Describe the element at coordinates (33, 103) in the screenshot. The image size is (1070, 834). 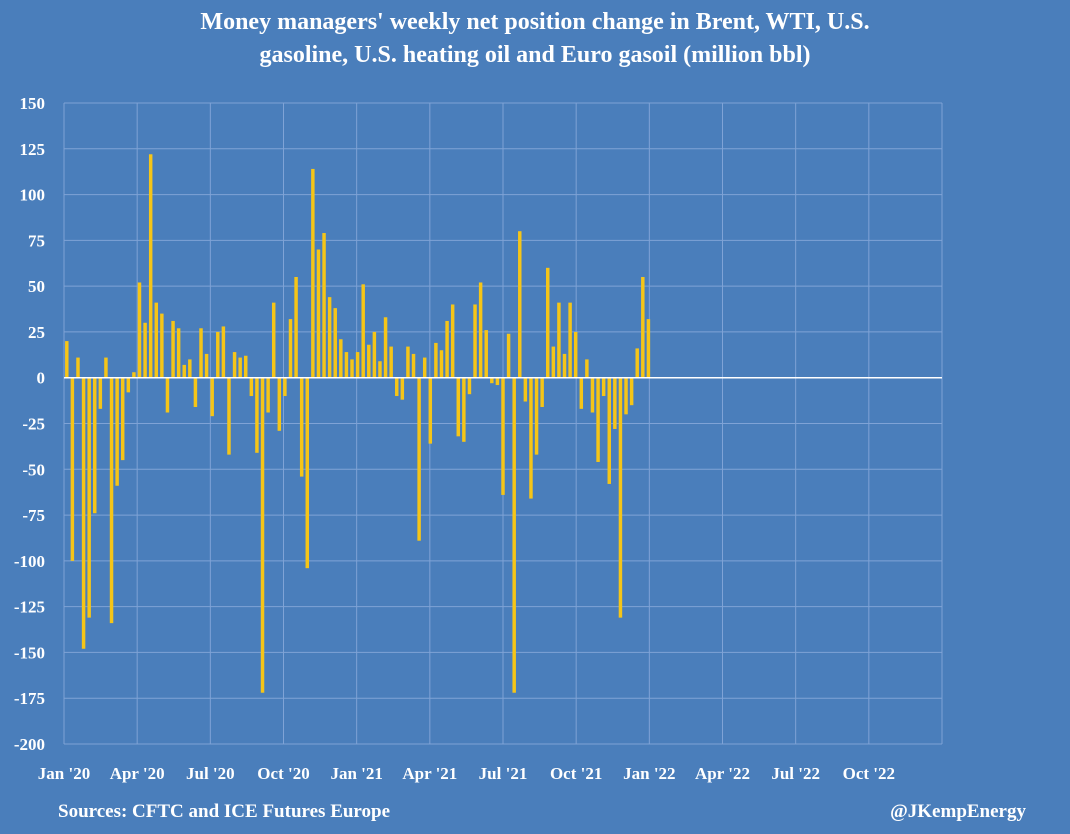
I see `y-tick-label: 150` at that location.